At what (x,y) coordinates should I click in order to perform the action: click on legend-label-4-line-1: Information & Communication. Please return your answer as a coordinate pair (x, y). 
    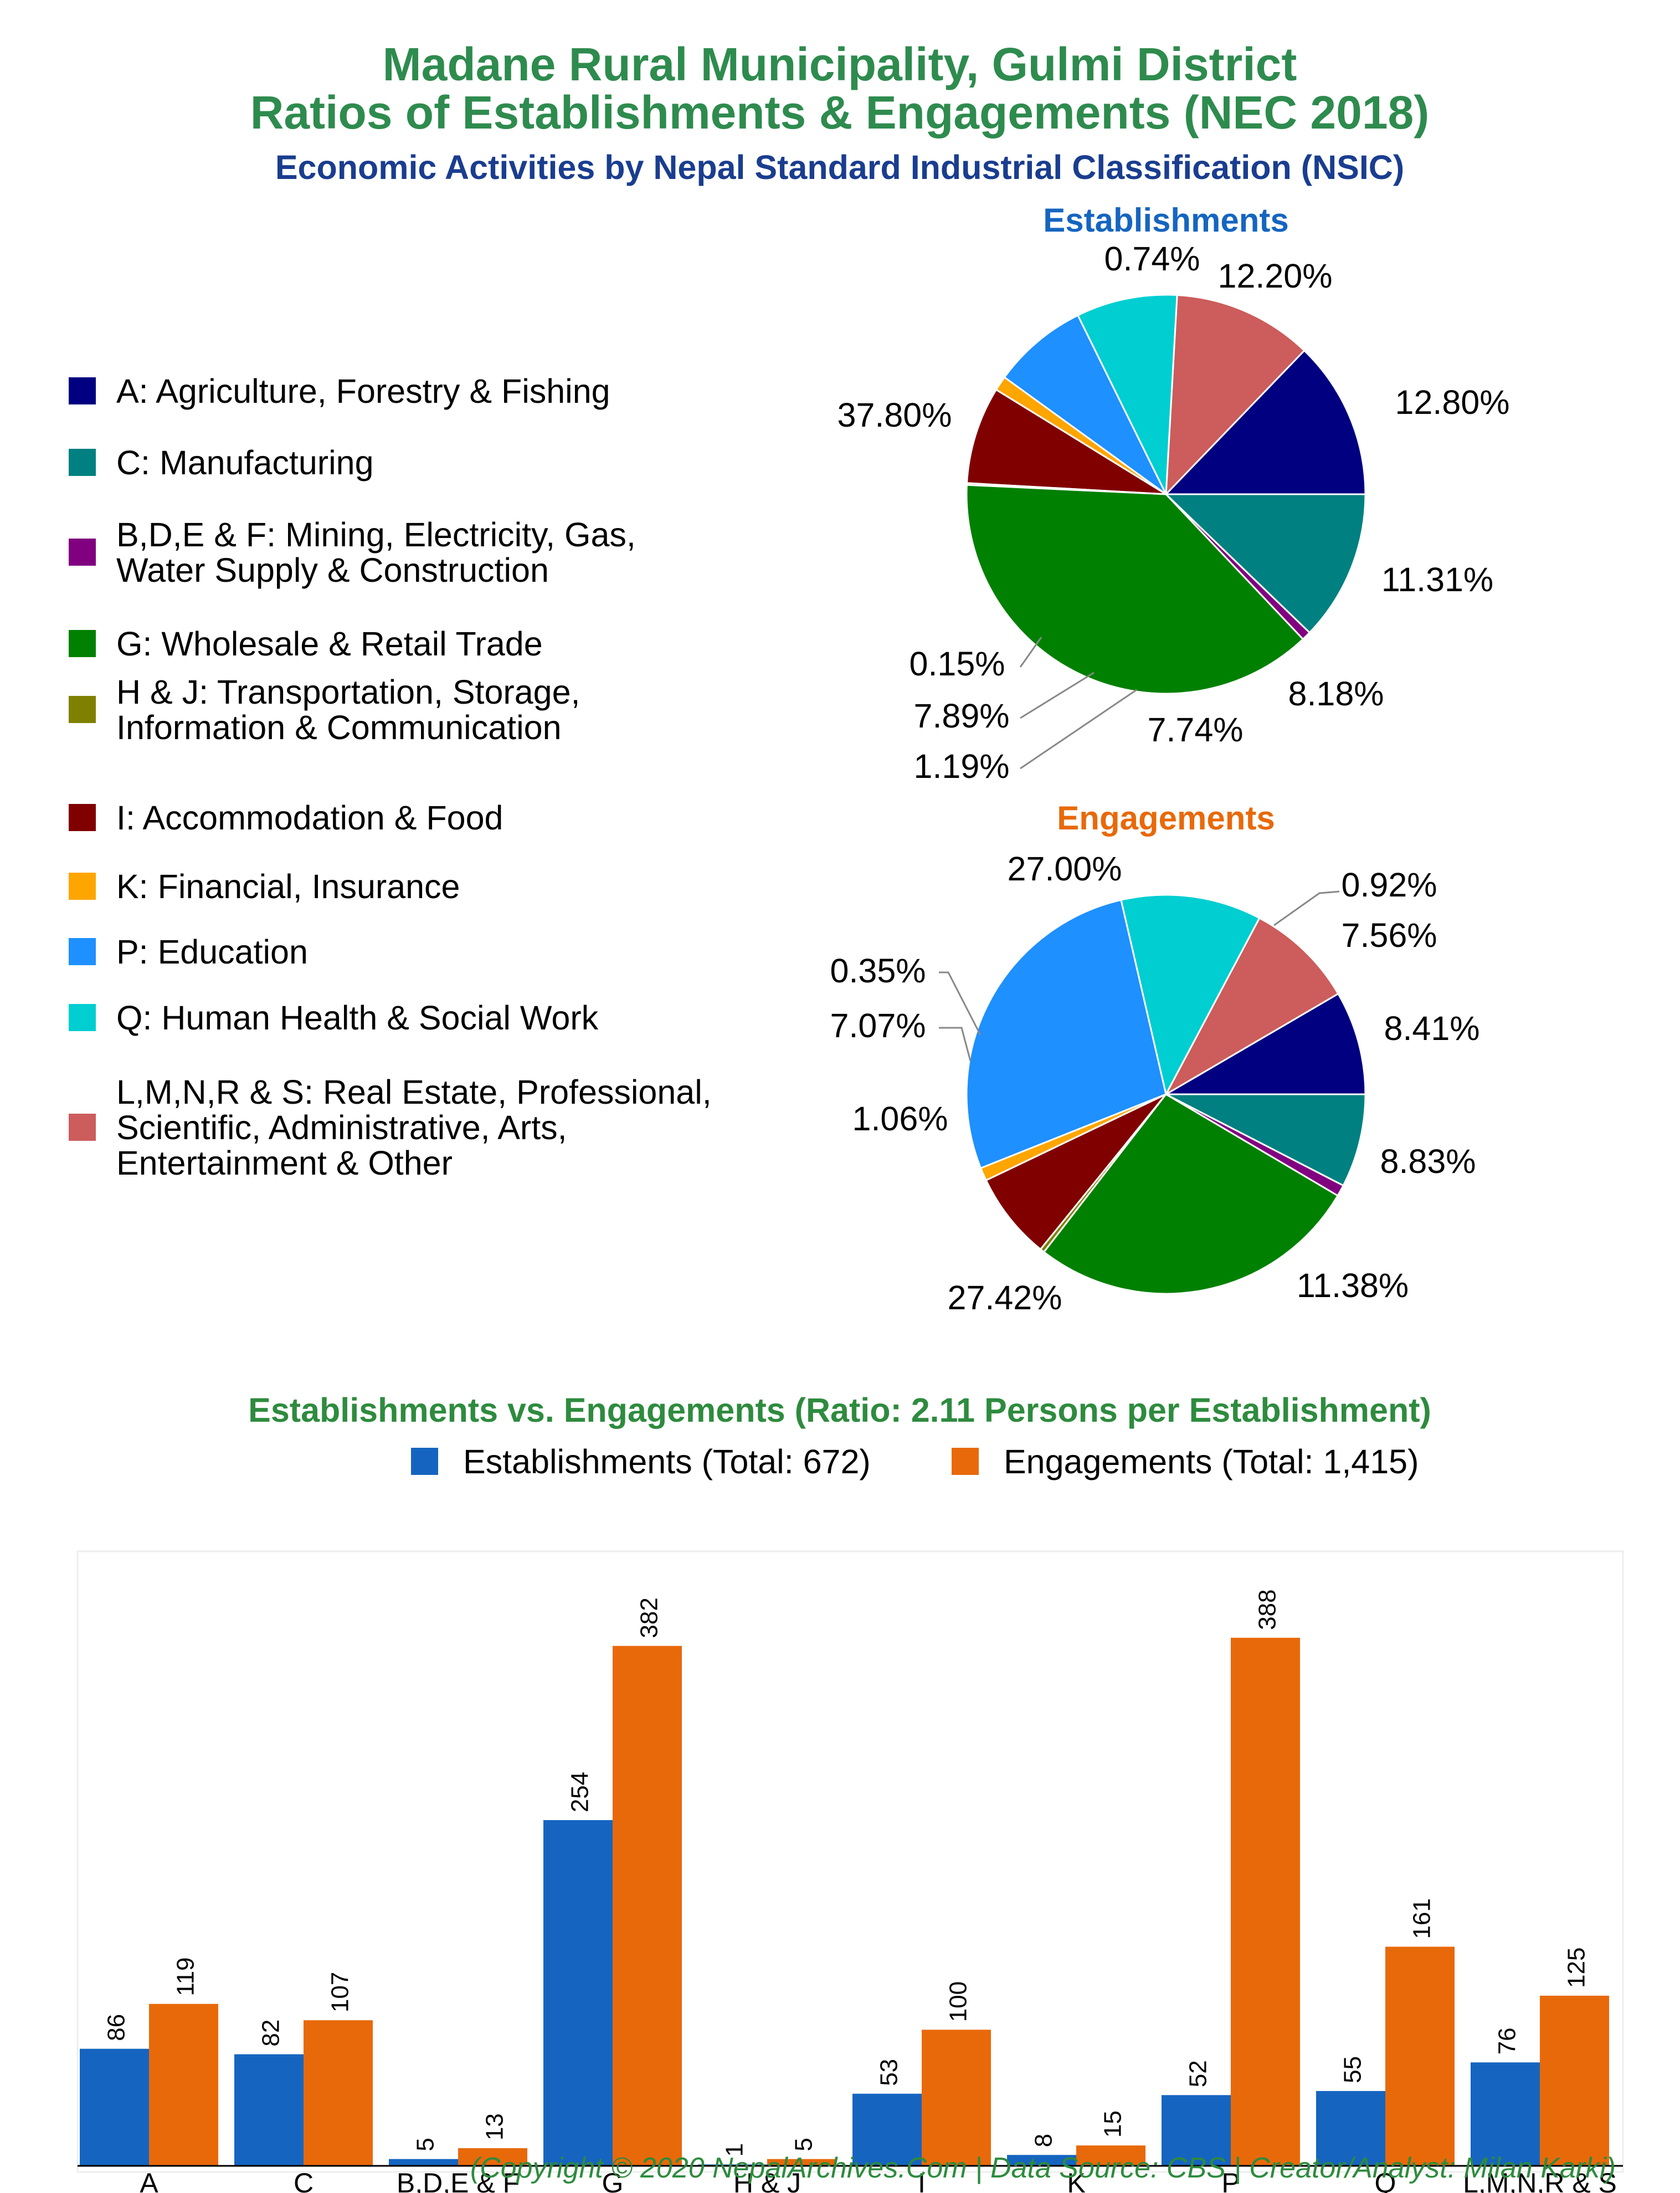
    Looking at the image, I should click on (339, 727).